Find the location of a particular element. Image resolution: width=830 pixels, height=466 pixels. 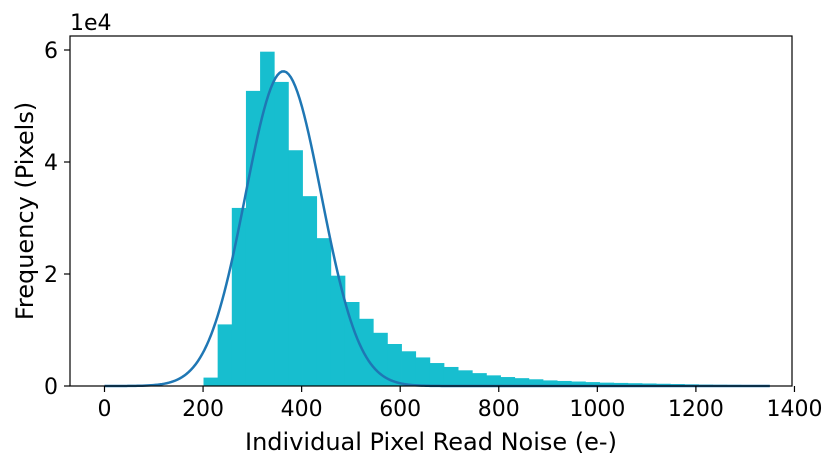

x-tick-label: 600 is located at coordinates (400, 409).